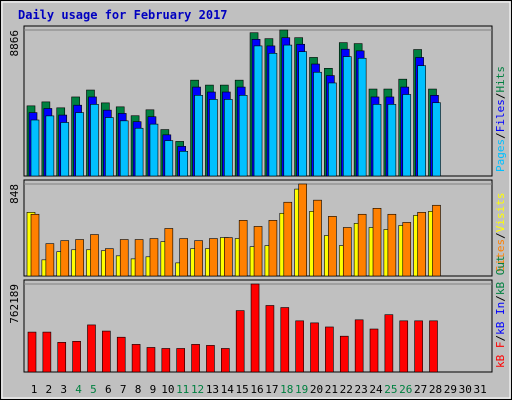  I want to click on x-tick-label: 31, so click(479, 389).